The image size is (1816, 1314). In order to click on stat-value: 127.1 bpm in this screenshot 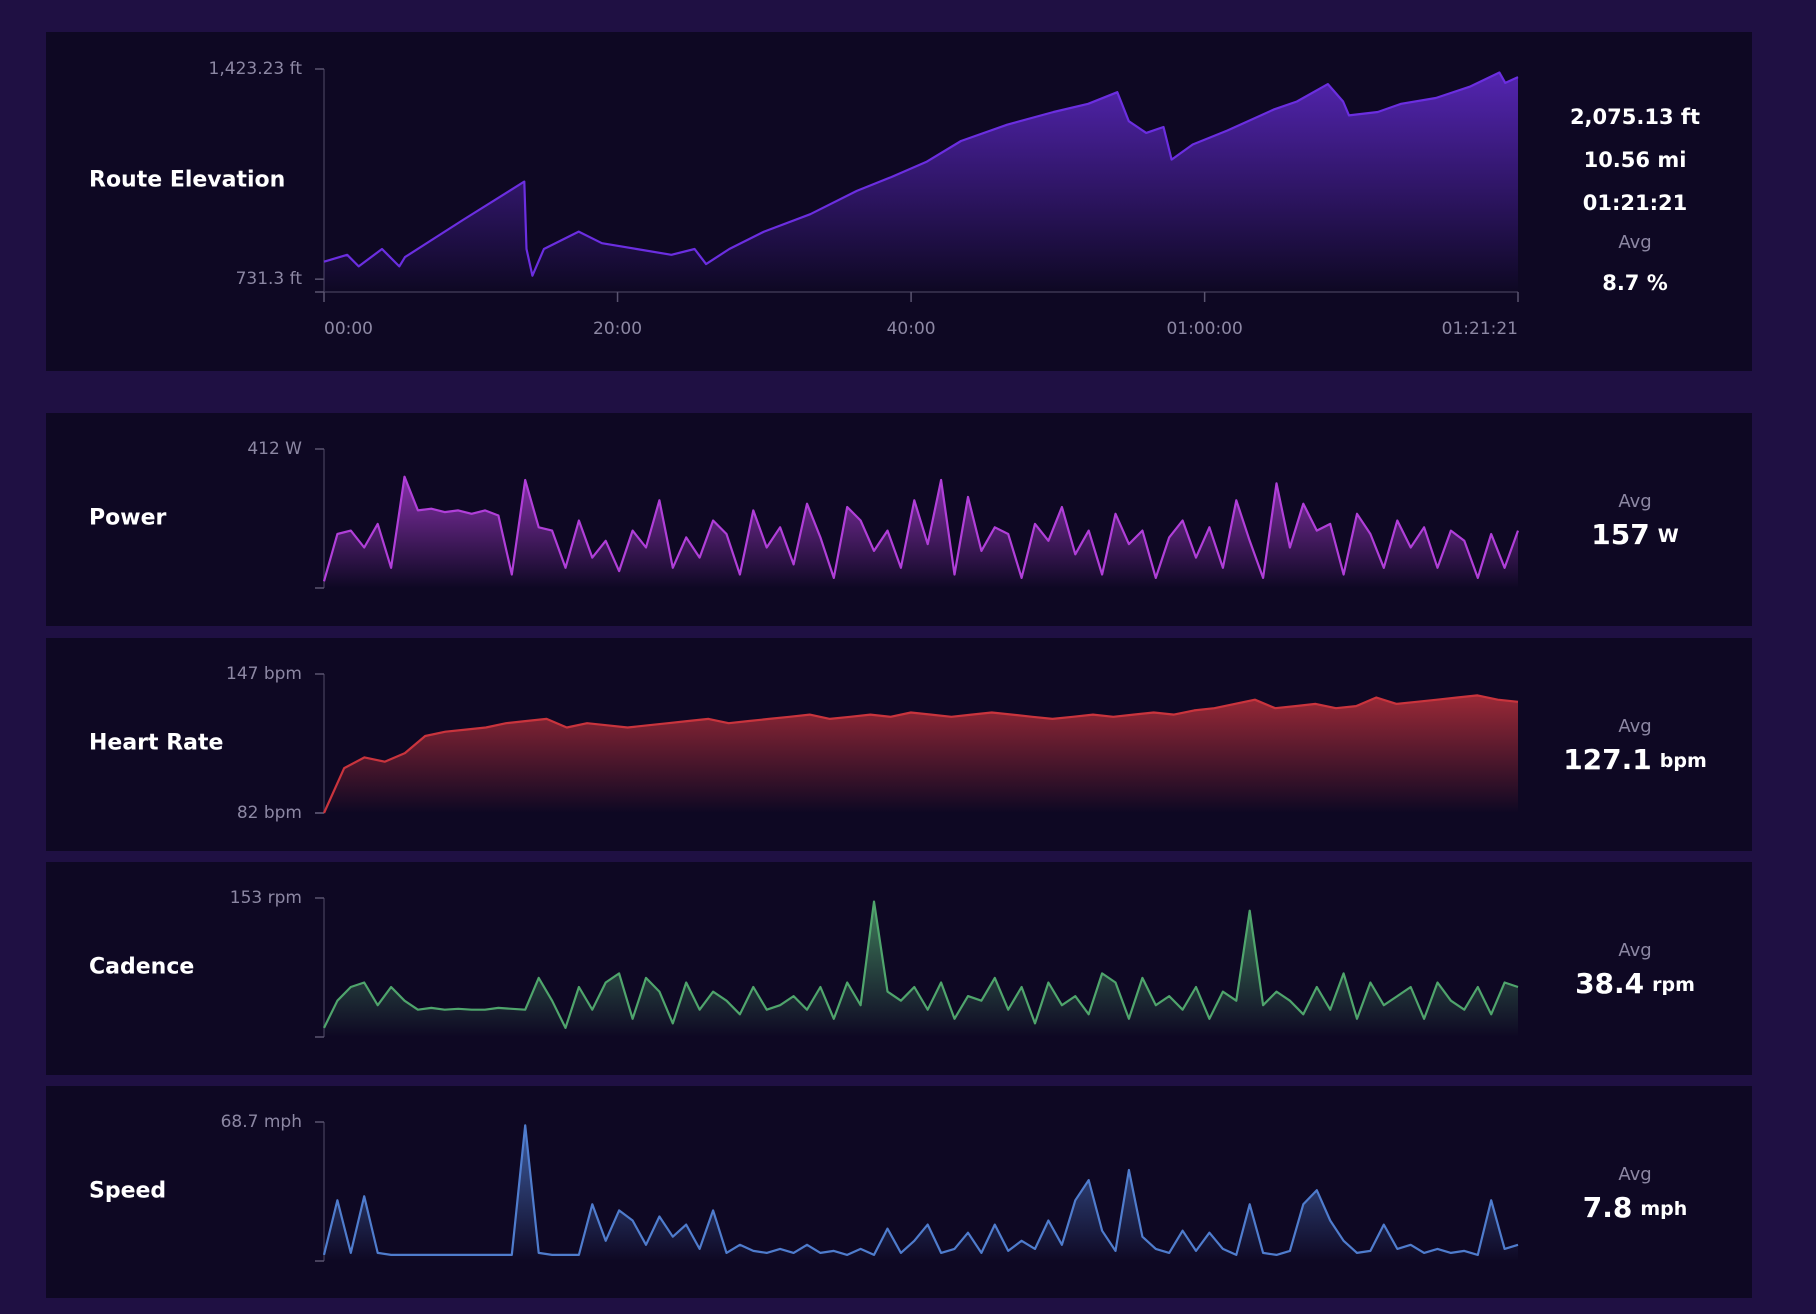, I will do `click(1635, 759)`.